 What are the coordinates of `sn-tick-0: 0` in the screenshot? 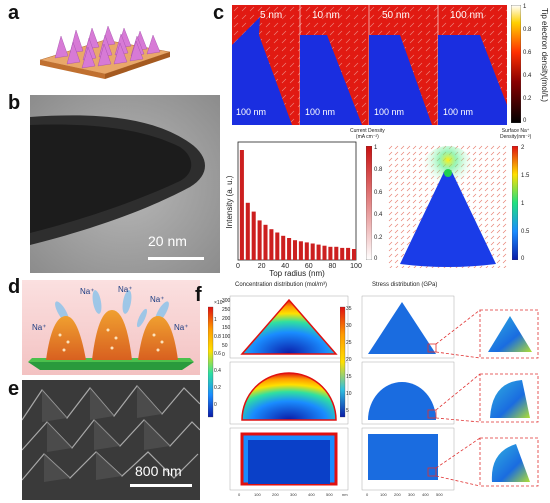 It's located at (523, 259).